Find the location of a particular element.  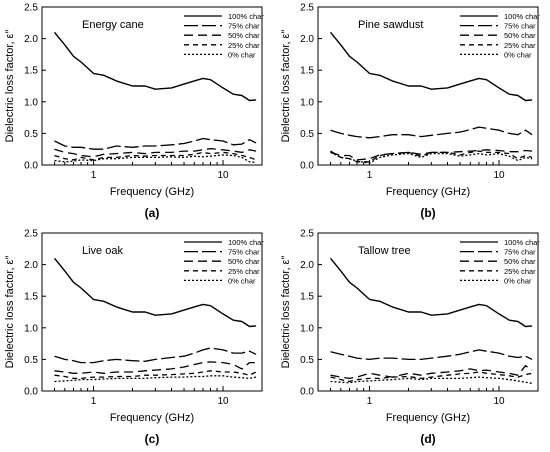

panel-caption: (a) is located at coordinates (152, 213).